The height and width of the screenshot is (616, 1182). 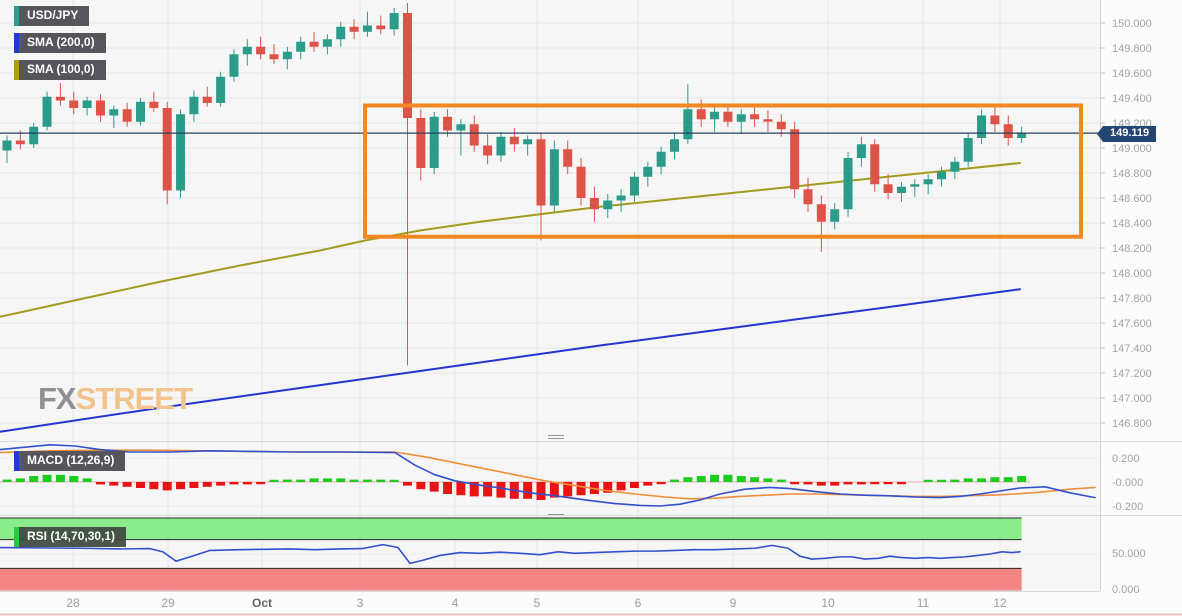 What do you see at coordinates (1132, 399) in the screenshot?
I see `price-tick-label: 147.000` at bounding box center [1132, 399].